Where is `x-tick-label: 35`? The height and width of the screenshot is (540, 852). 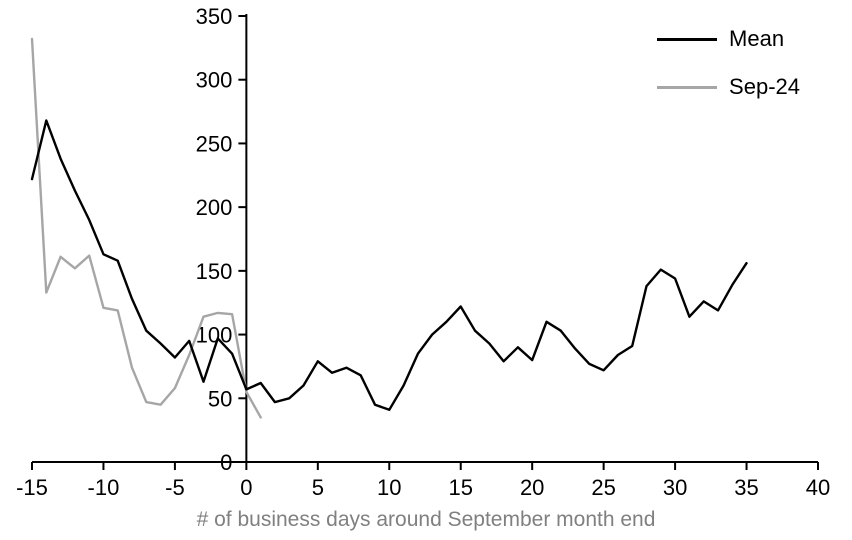 x-tick-label: 35 is located at coordinates (746, 487).